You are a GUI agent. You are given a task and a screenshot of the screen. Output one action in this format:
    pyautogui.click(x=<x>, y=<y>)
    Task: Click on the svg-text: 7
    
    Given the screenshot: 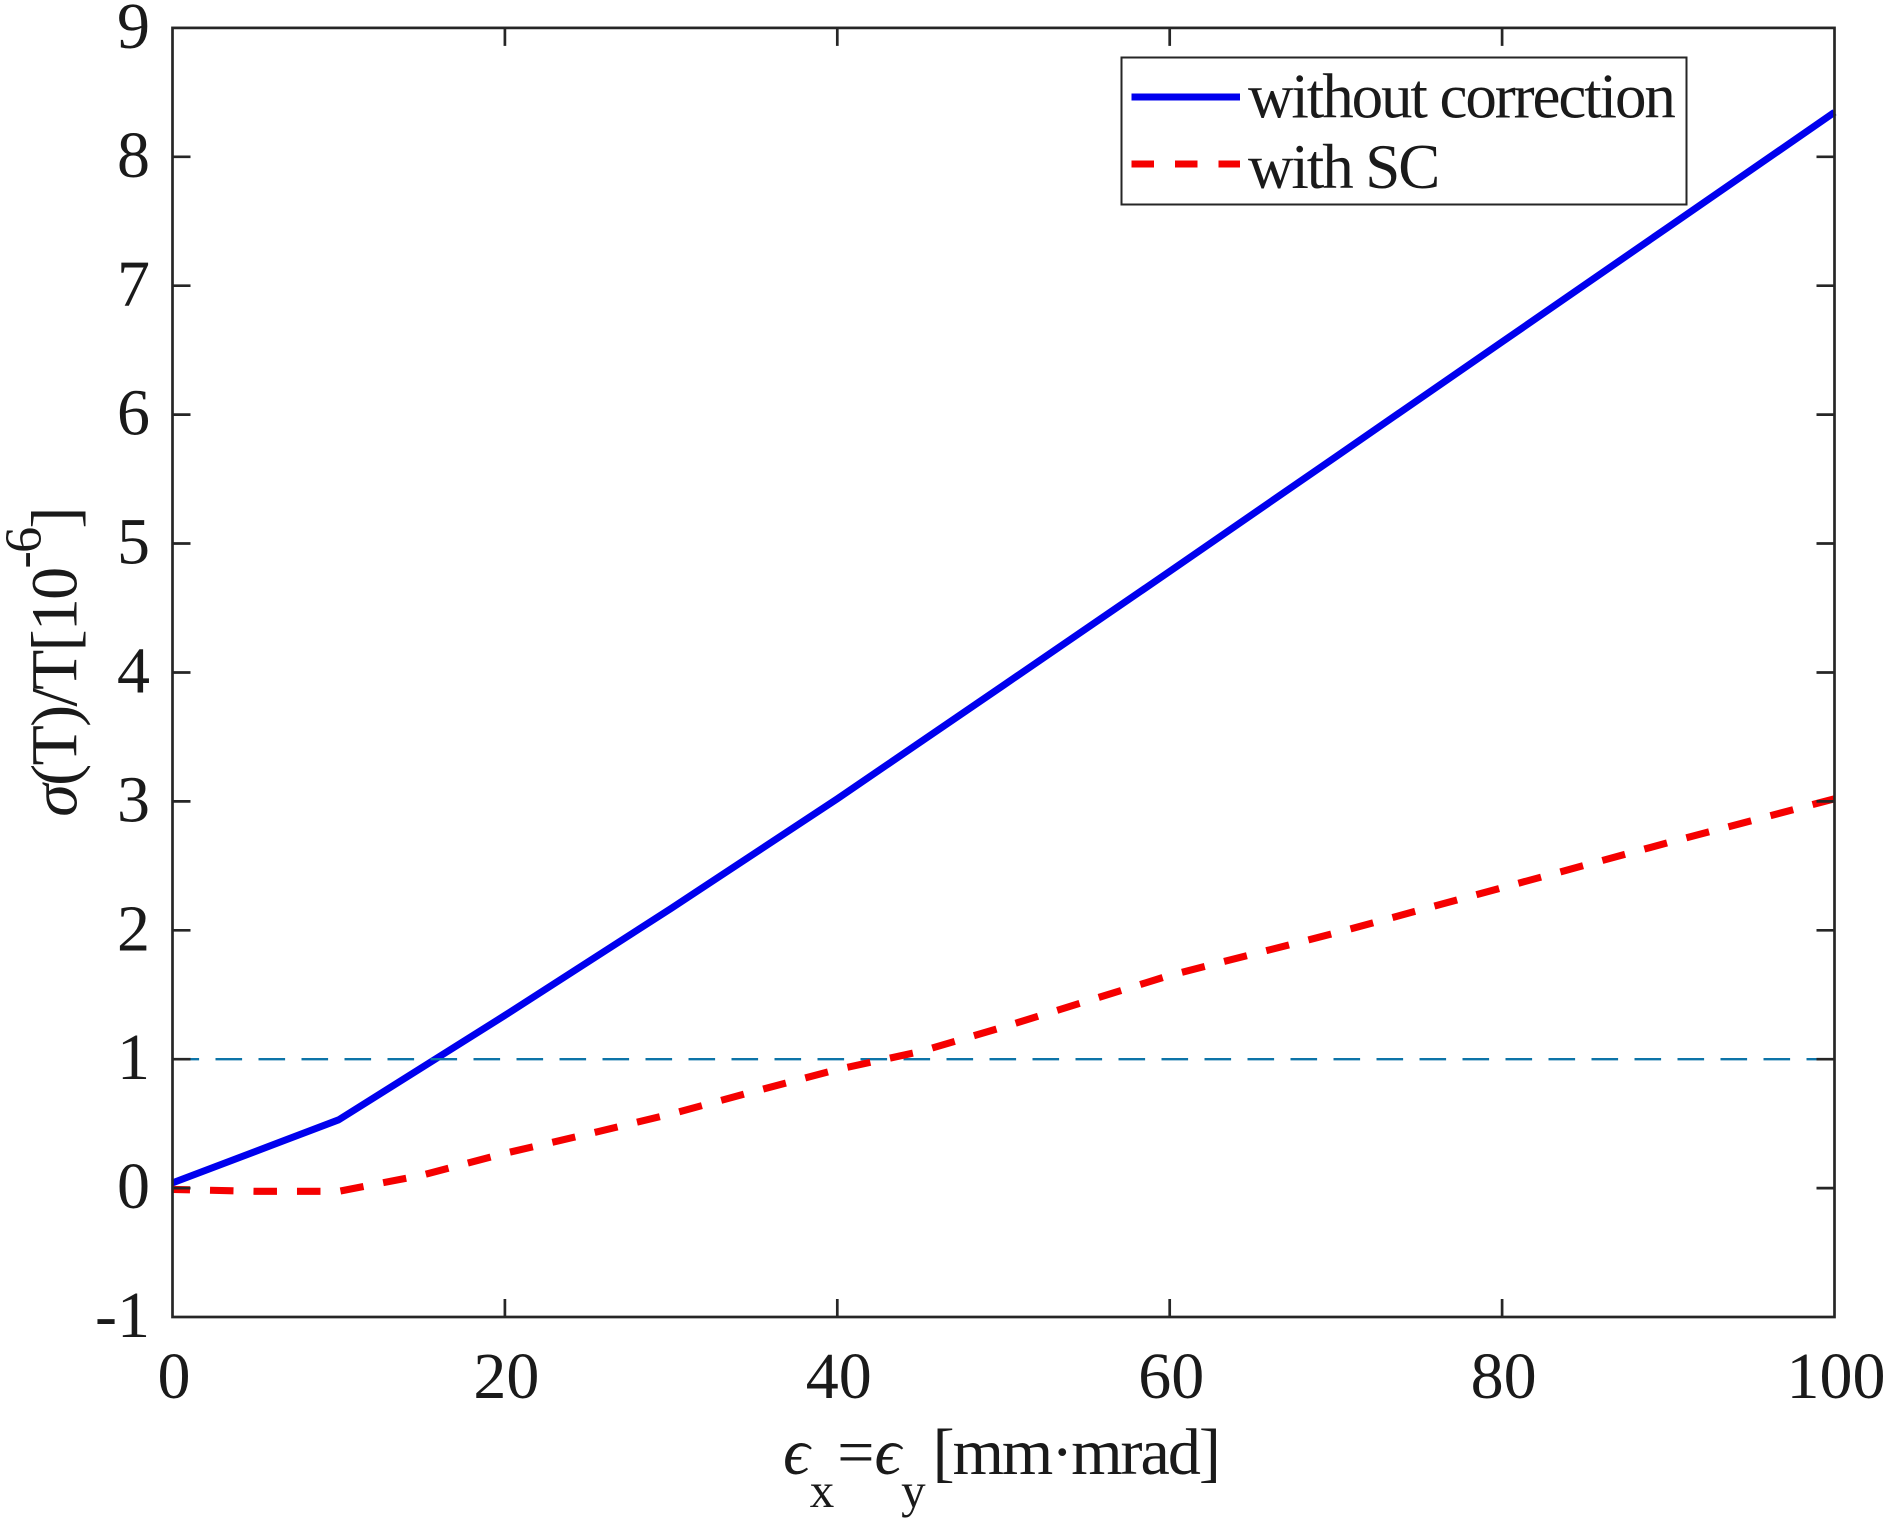 What is the action you would take?
    pyautogui.click(x=133, y=284)
    